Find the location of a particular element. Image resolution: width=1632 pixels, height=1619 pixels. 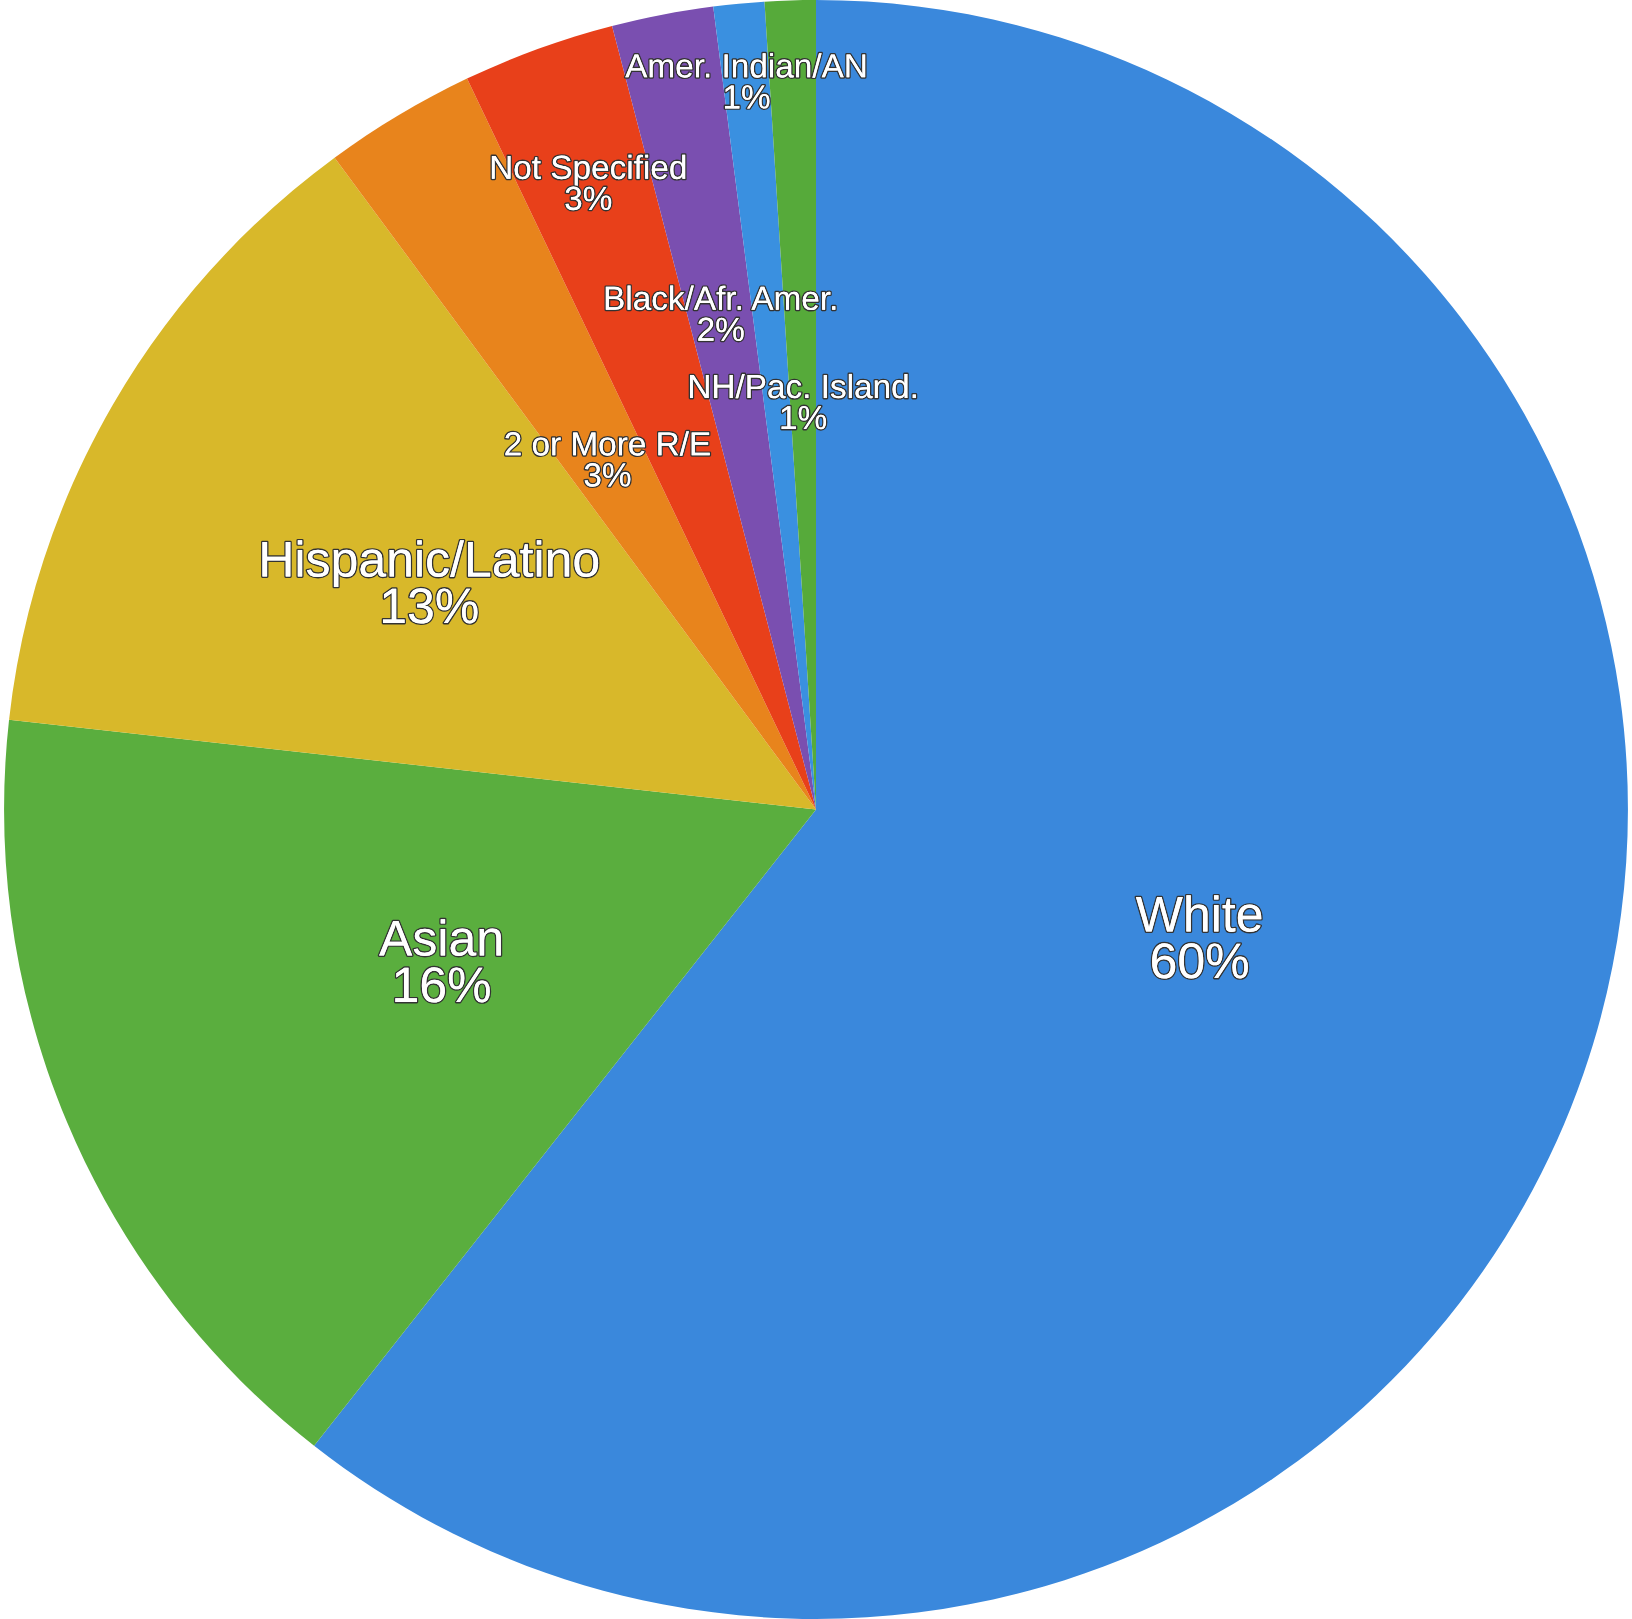

data-label: 1% is located at coordinates (747, 97).